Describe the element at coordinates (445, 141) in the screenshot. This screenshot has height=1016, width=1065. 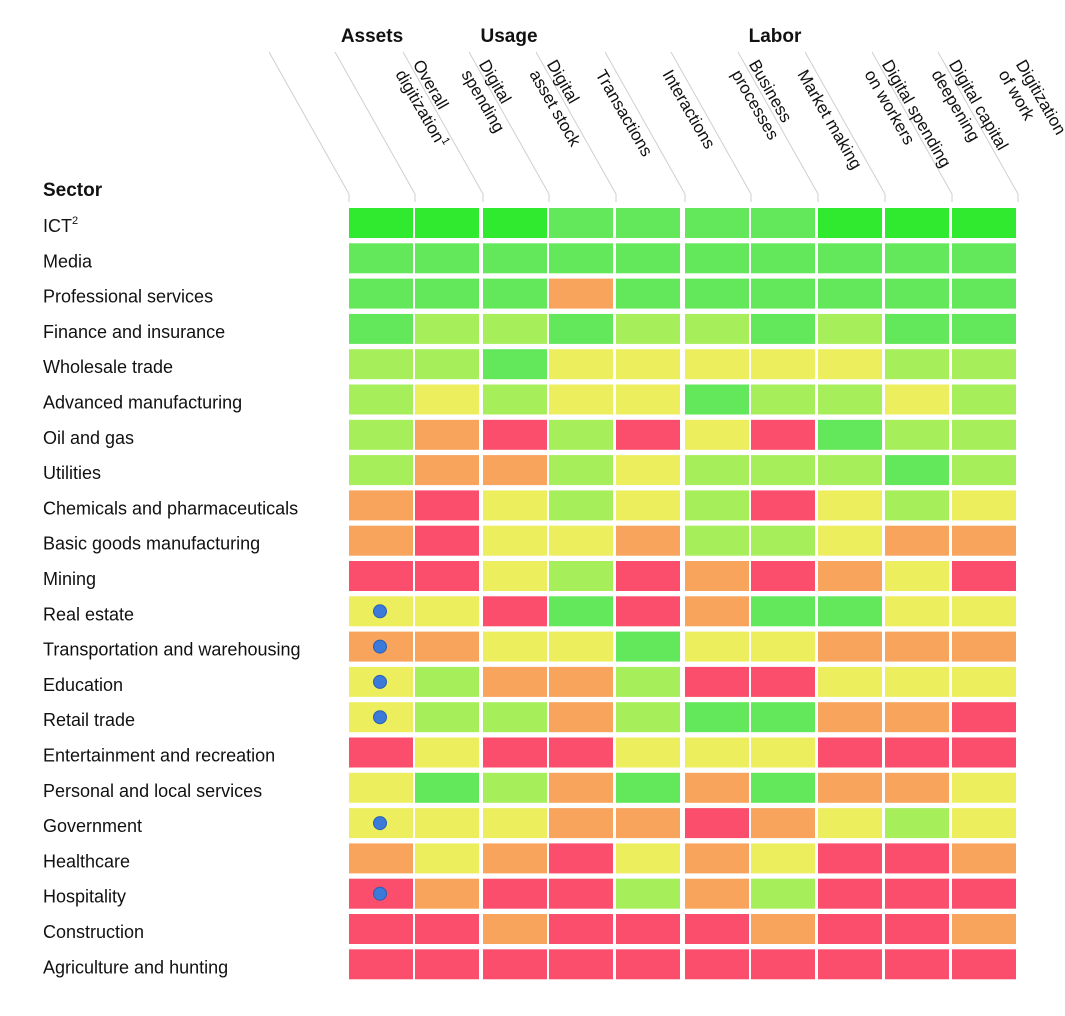
I see `footnote-marker: 1` at that location.